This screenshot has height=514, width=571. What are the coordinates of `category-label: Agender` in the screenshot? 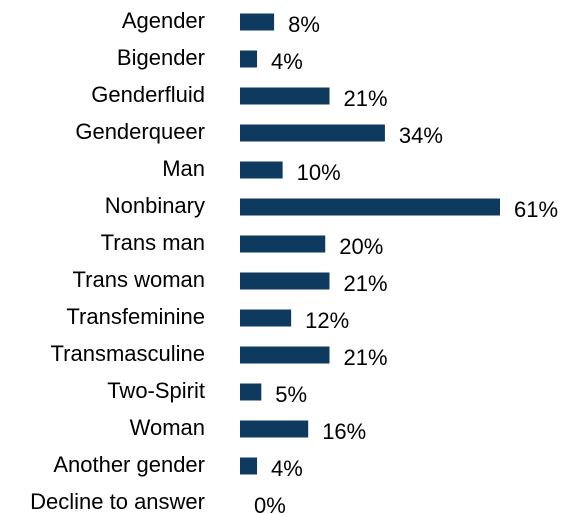 It's located at (163, 20).